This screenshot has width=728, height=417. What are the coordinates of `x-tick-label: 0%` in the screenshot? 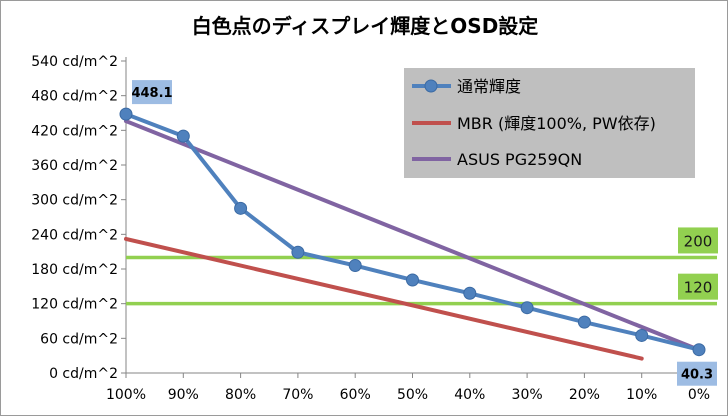 It's located at (699, 395).